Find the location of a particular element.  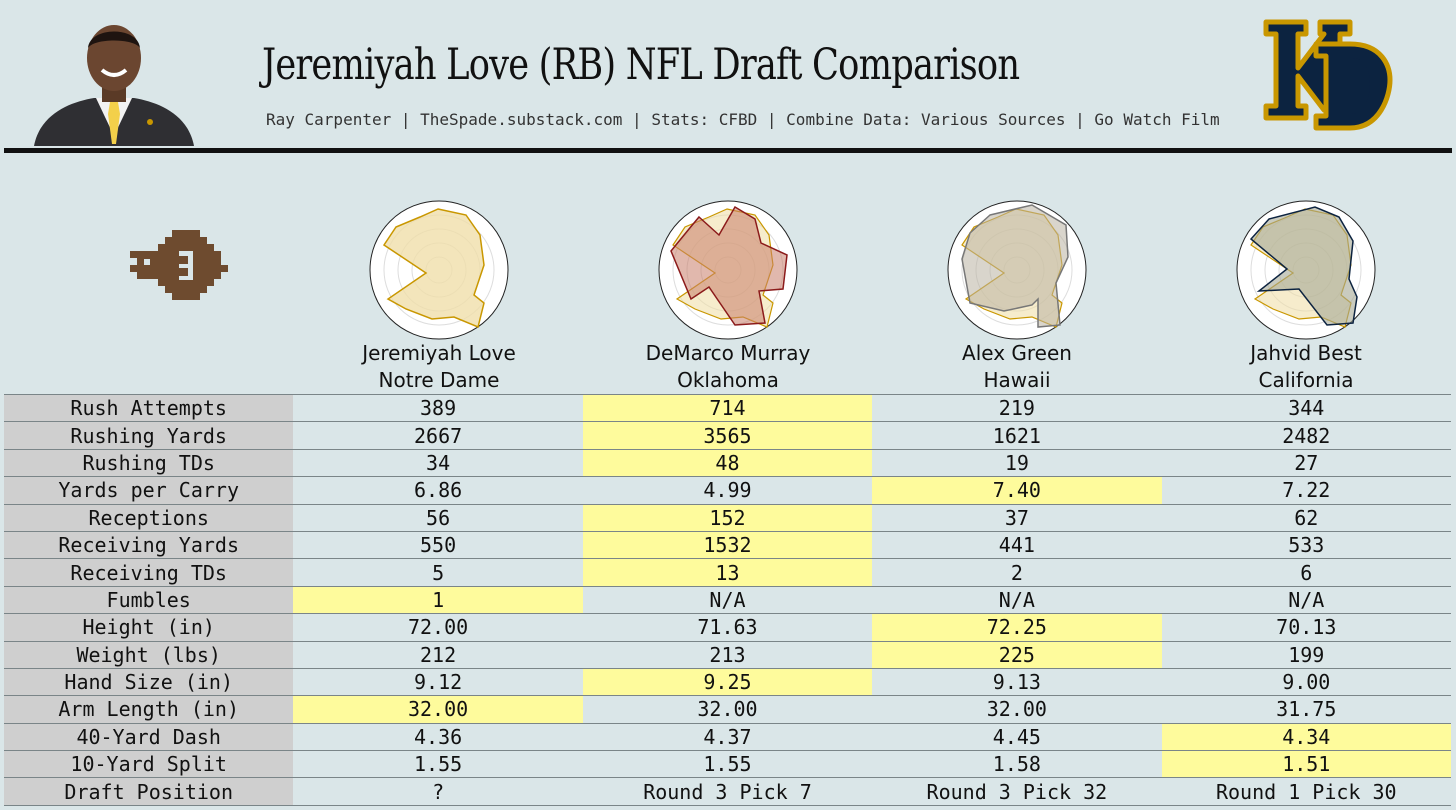

stat-value: 1532 is located at coordinates (727, 545).